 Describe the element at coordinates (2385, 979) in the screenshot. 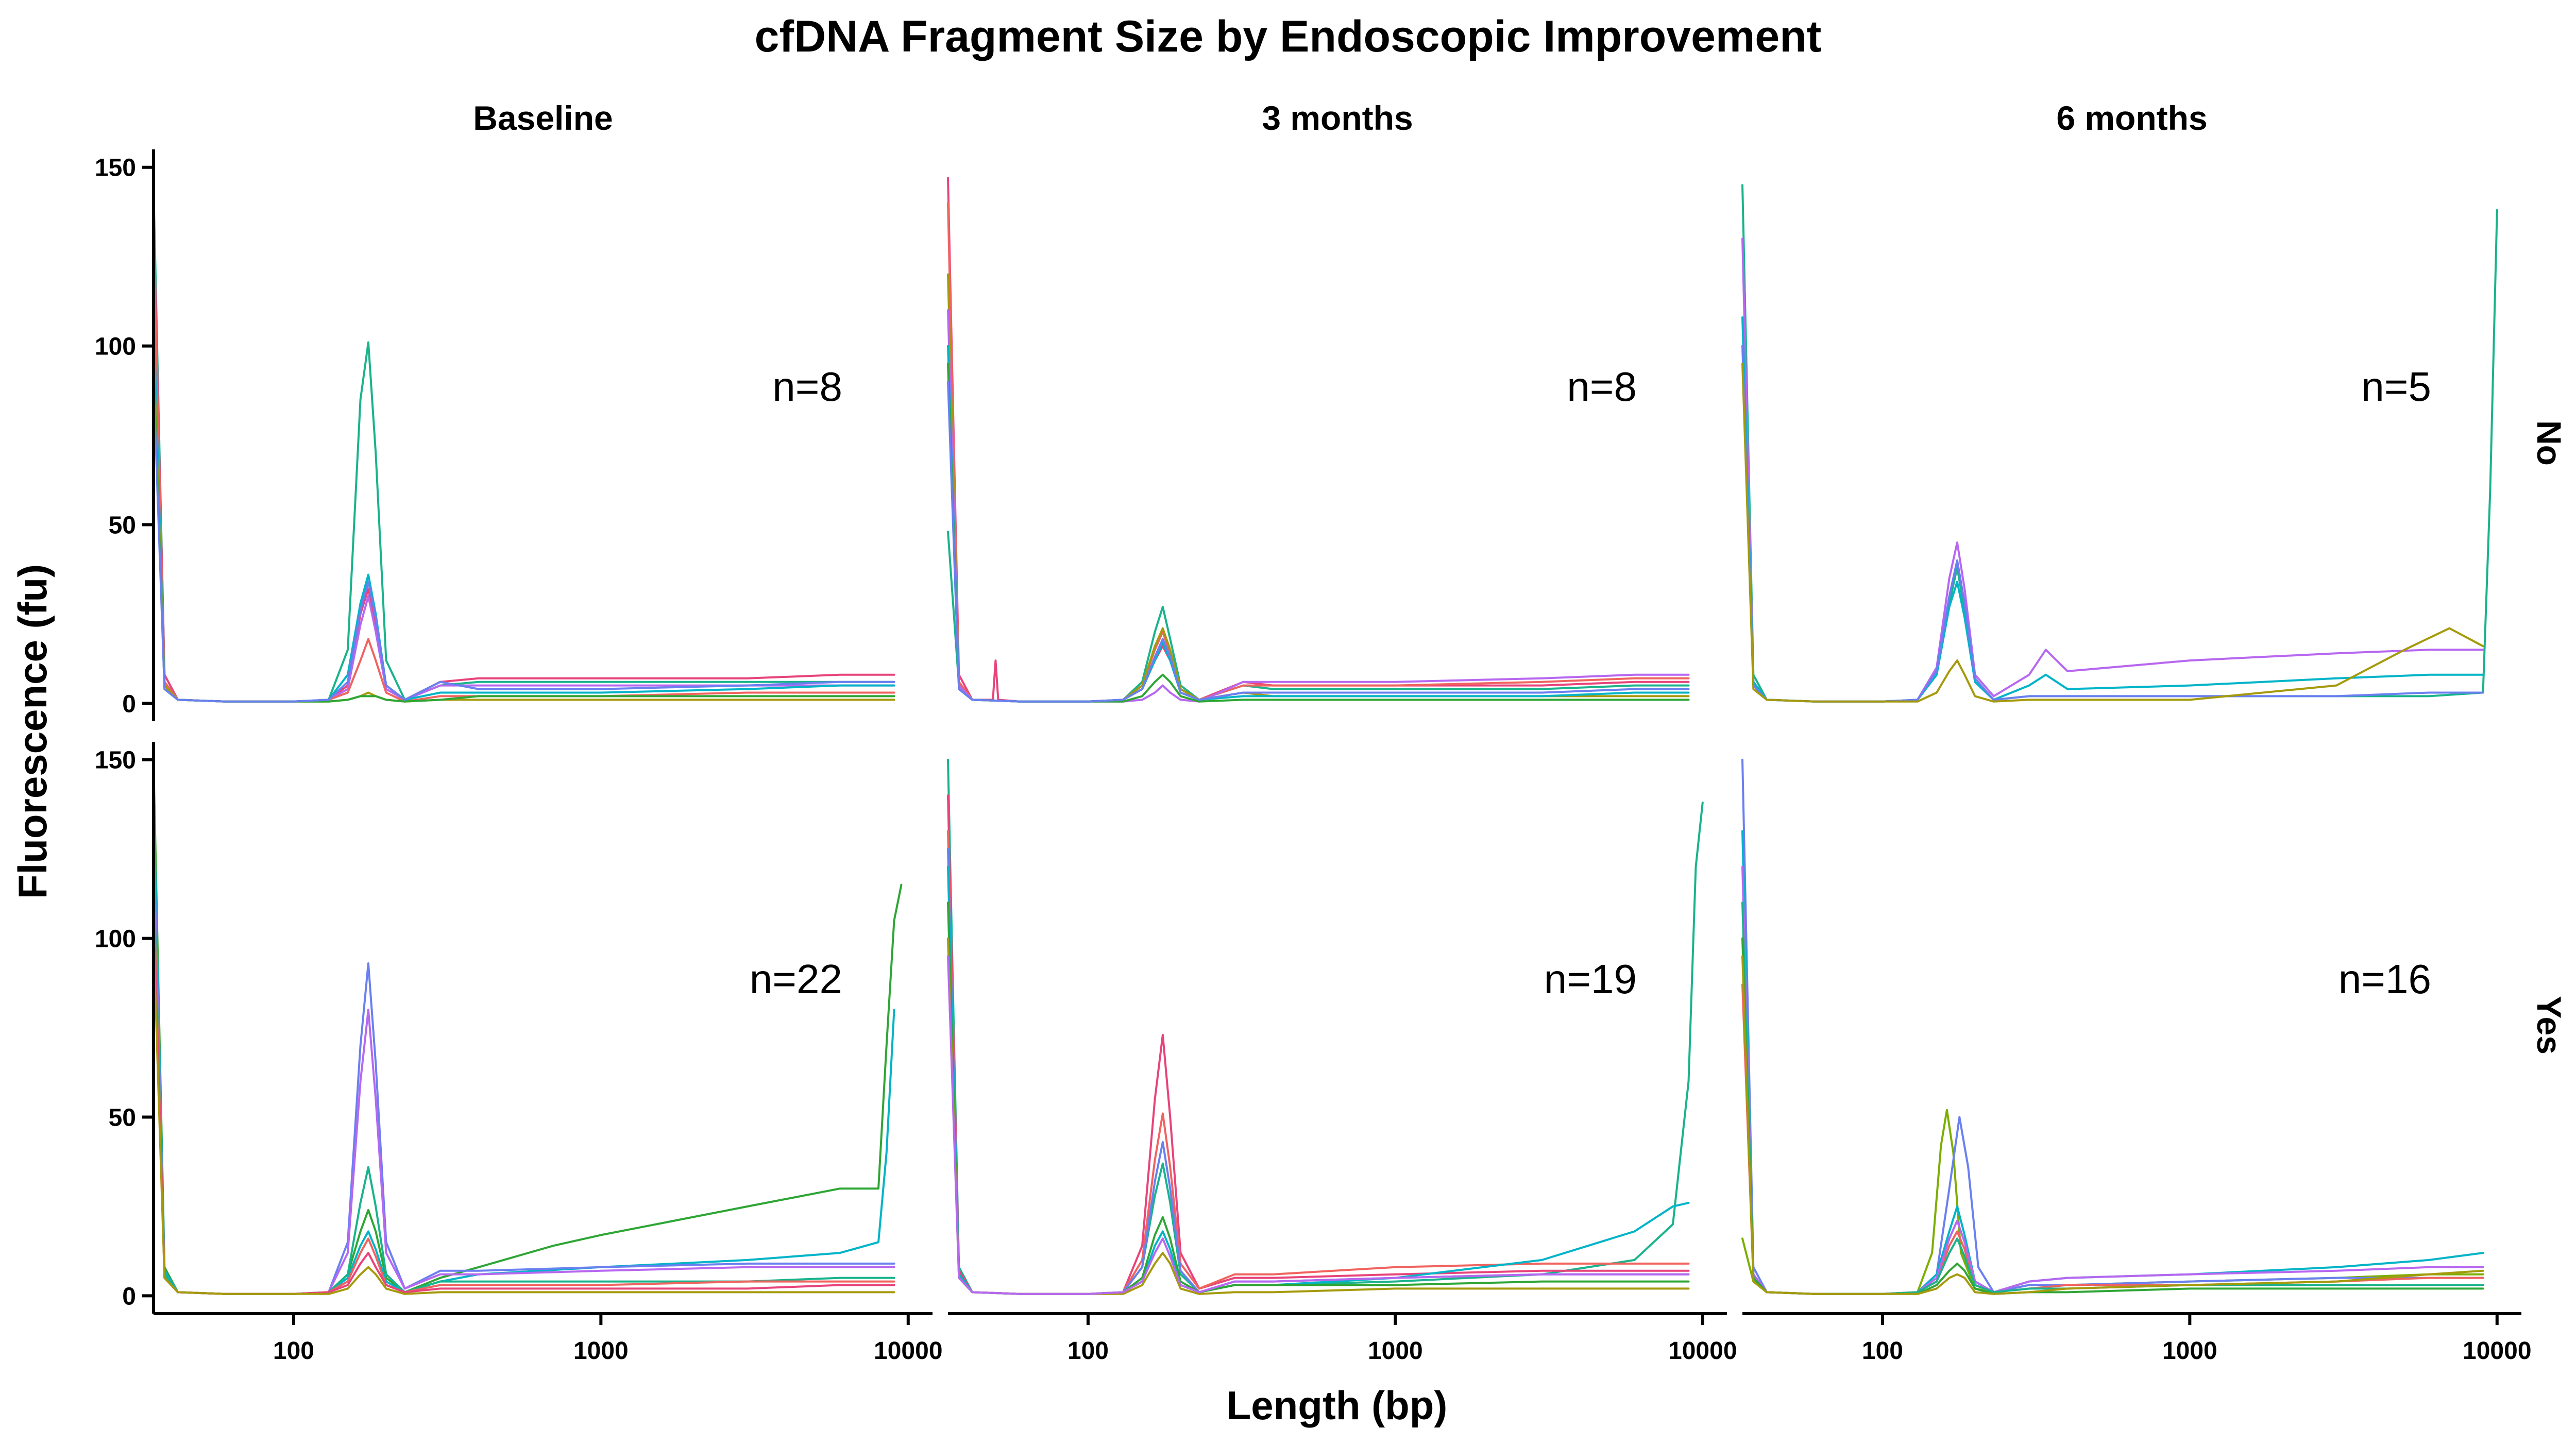

I see `sample-size-annotation: n=16` at that location.